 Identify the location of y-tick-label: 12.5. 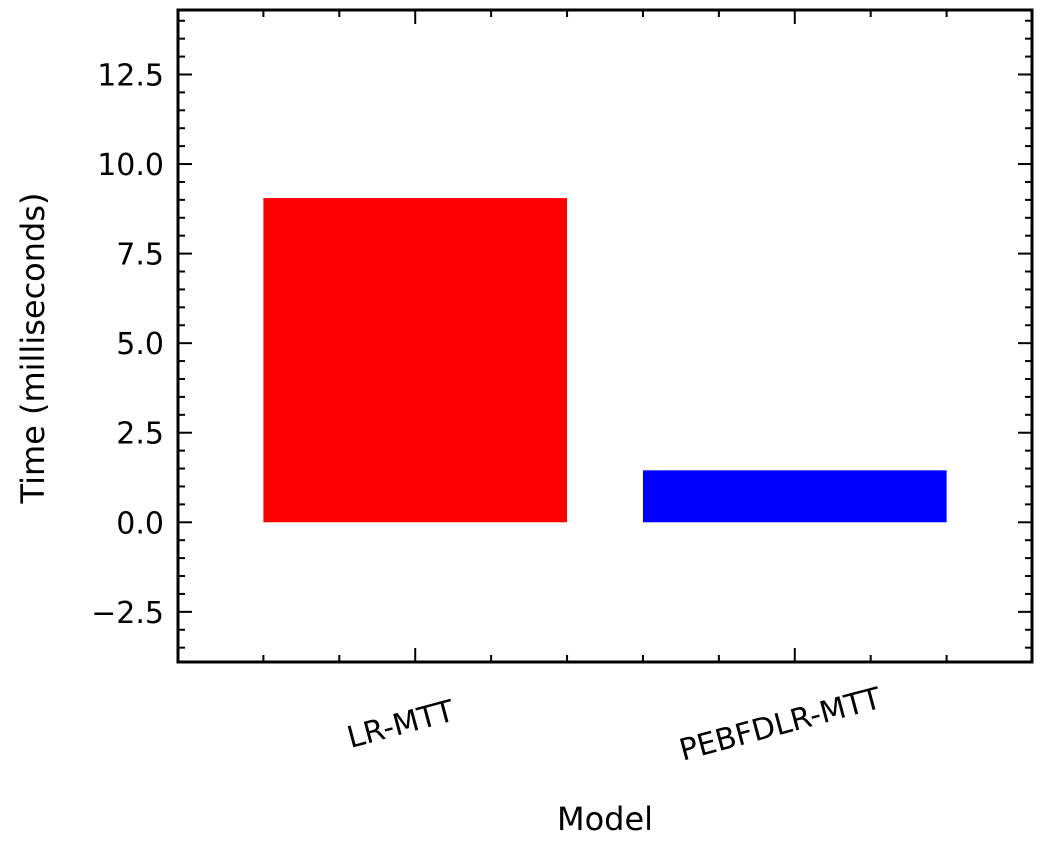
(130, 75).